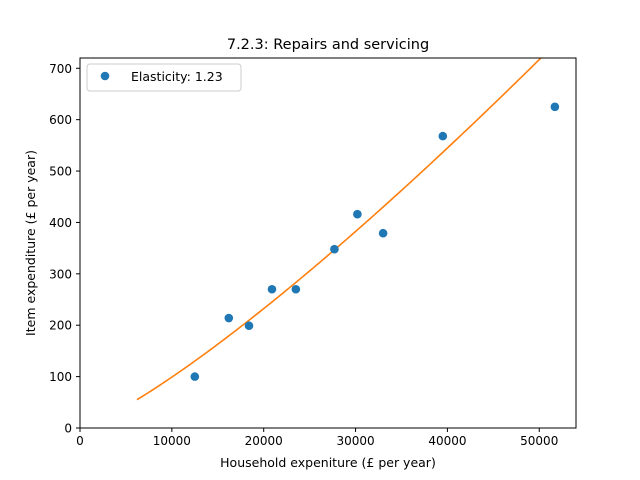 The width and height of the screenshot is (640, 480). Describe the element at coordinates (60, 223) in the screenshot. I see `y-tick-label: 400` at that location.